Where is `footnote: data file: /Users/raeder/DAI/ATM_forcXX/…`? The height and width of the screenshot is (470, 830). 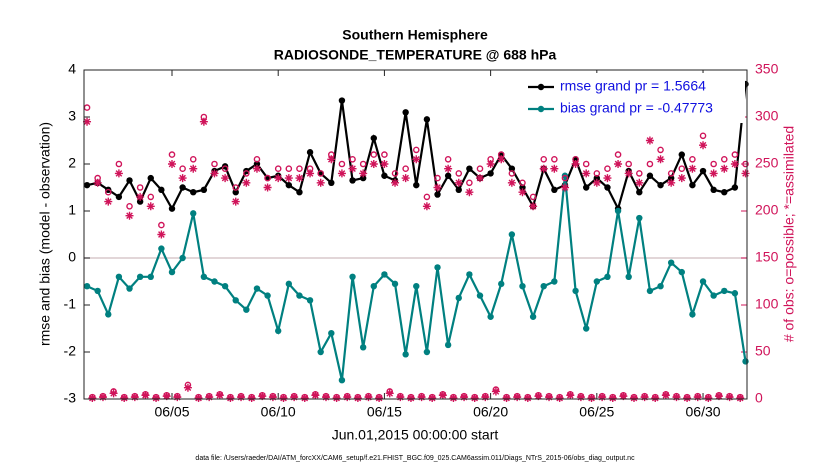 footnote: data file: /Users/raeder/DAI/ATM_forcXX/… is located at coordinates (415, 458).